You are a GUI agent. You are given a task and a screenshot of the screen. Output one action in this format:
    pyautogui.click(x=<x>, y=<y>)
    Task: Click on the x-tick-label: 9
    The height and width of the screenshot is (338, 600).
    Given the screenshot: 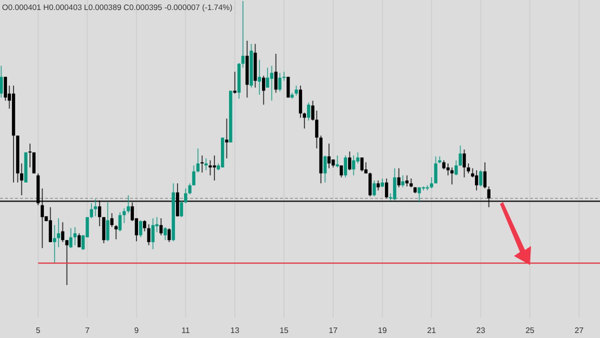 What is the action you would take?
    pyautogui.click(x=137, y=330)
    